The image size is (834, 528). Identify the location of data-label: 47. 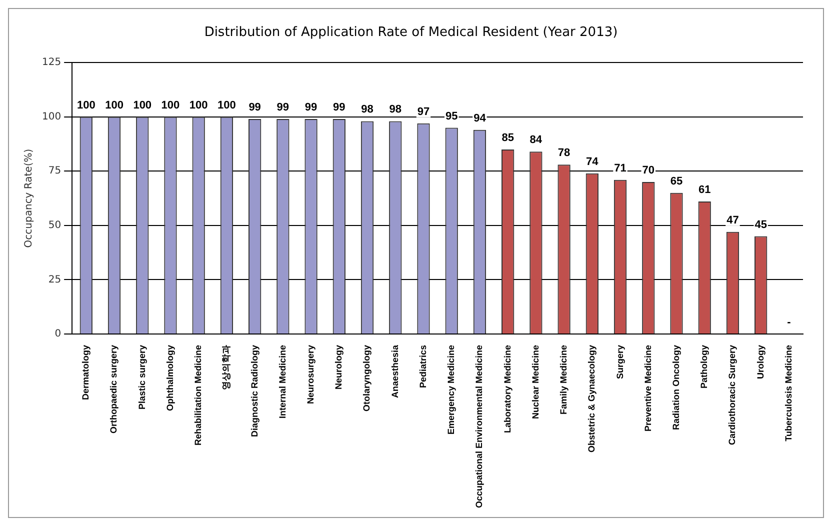
(732, 220).